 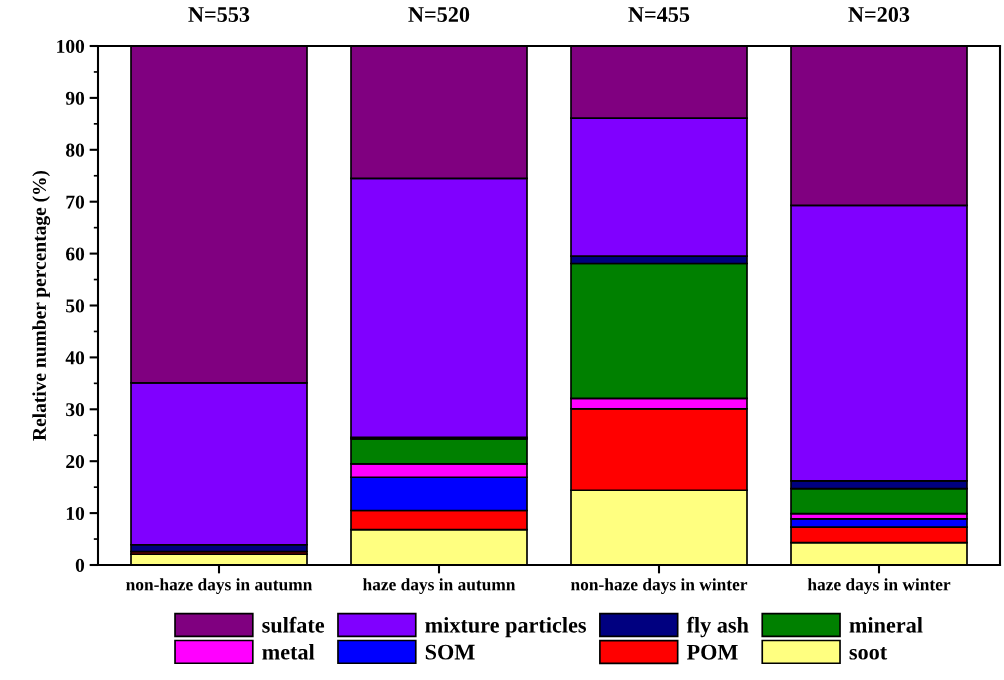 What do you see at coordinates (879, 15) in the screenshot?
I see `annotation: N=203` at bounding box center [879, 15].